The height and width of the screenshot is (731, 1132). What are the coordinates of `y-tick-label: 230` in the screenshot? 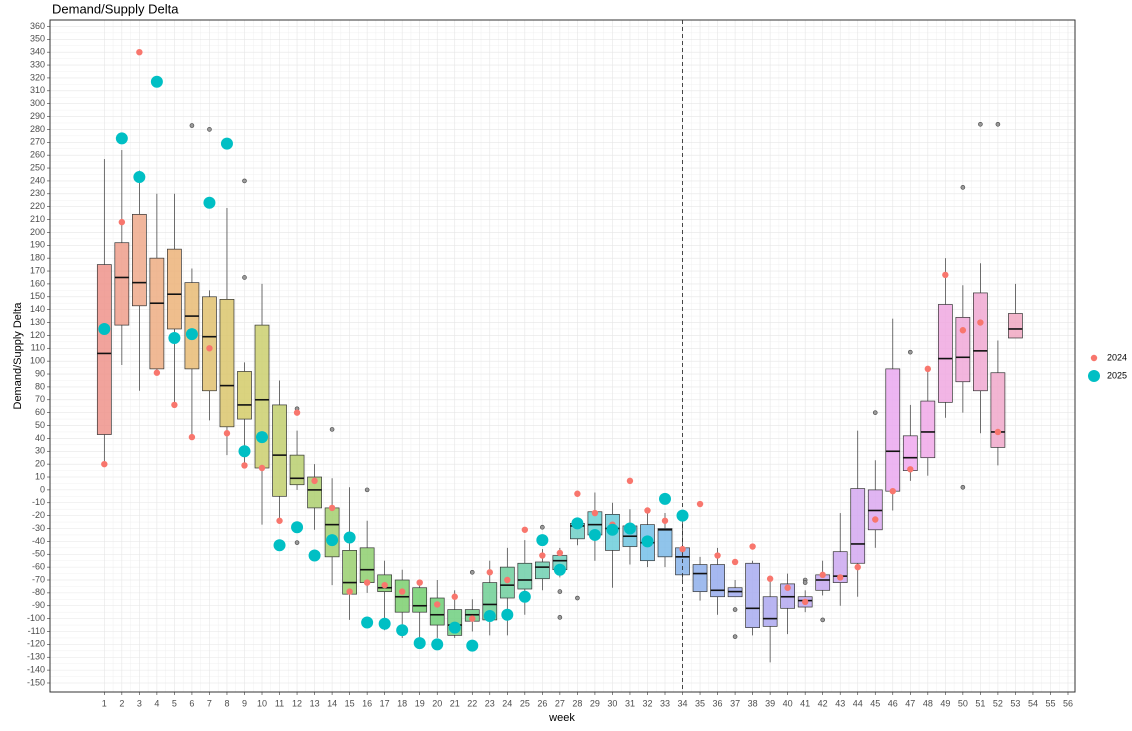 It's located at (37, 193).